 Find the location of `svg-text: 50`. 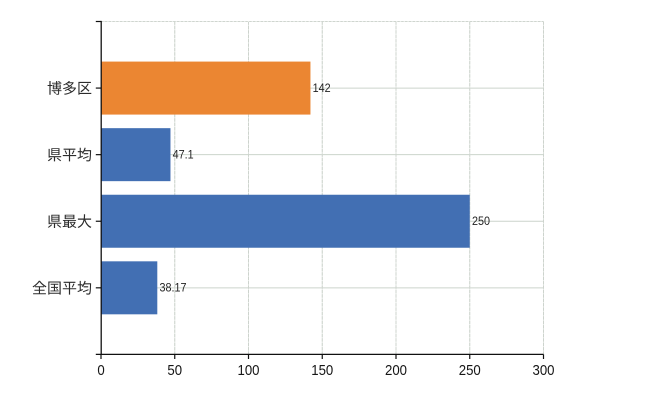

svg-text: 50 is located at coordinates (174, 369).